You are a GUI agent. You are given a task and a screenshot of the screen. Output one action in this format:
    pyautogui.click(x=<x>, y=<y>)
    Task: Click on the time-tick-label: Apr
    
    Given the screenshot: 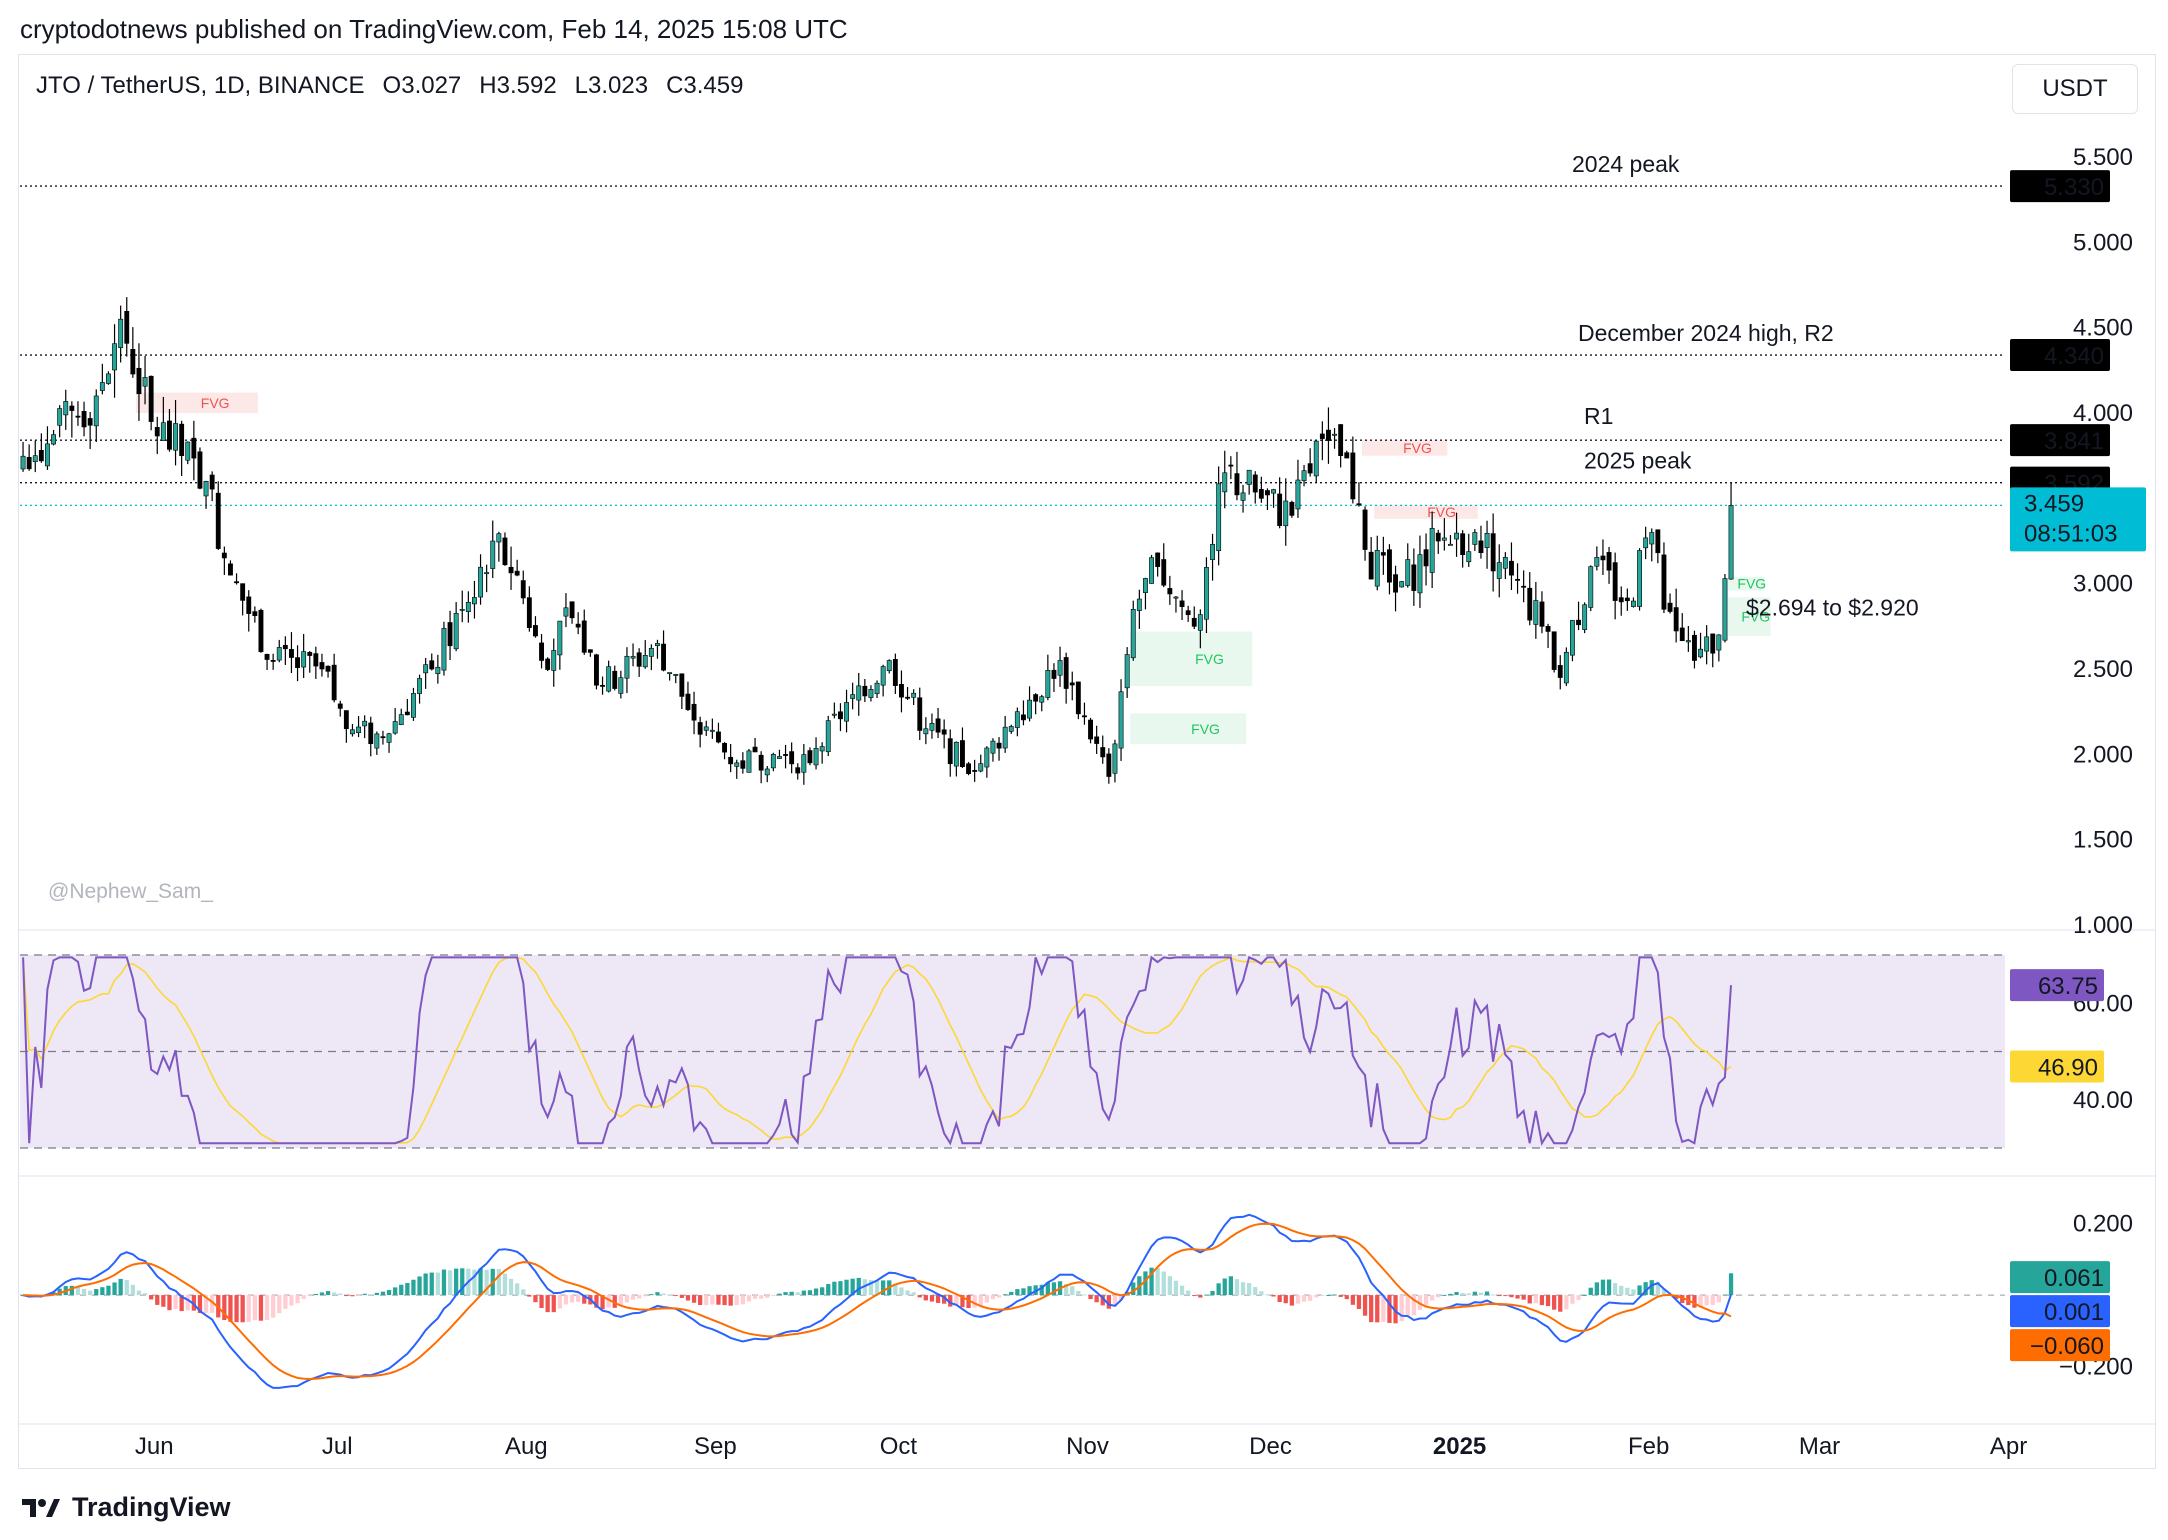 What is the action you would take?
    pyautogui.click(x=2008, y=1446)
    